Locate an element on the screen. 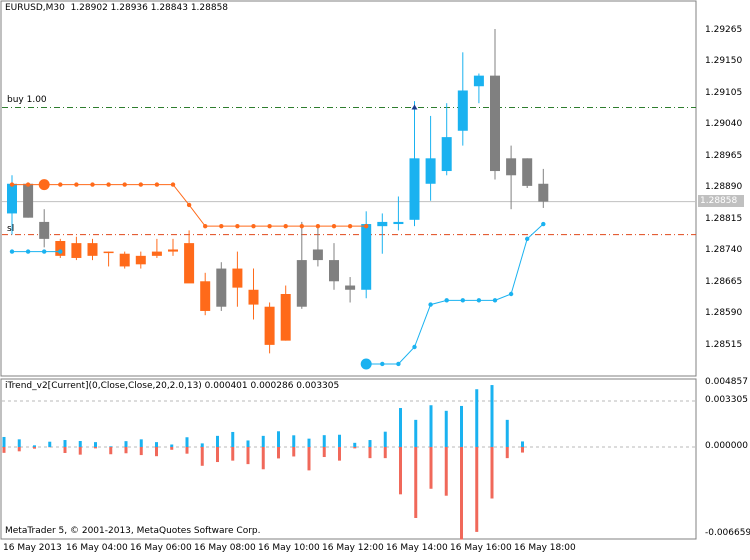 The height and width of the screenshot is (560, 750). indicator-tick: 0.000000 is located at coordinates (726, 446).